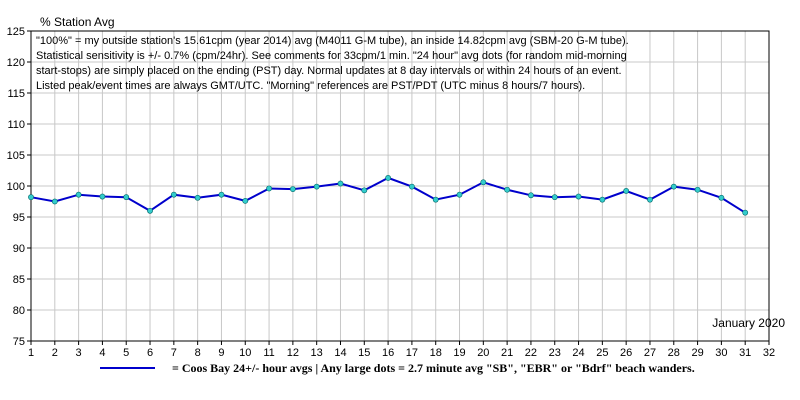 The image size is (800, 400). Describe the element at coordinates (19, 342) in the screenshot. I see `y-tick-label: 75` at that location.